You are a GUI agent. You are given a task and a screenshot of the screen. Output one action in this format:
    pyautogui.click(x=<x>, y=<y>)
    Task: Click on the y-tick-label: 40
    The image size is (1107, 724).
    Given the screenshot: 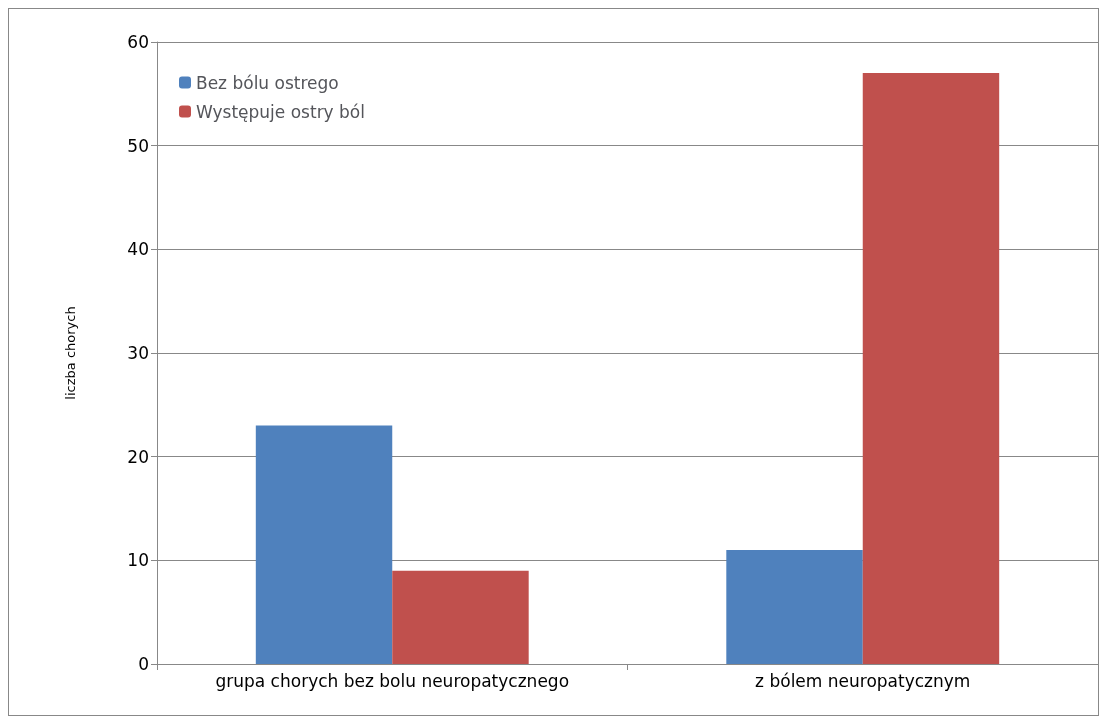 What is the action you would take?
    pyautogui.click(x=138, y=249)
    